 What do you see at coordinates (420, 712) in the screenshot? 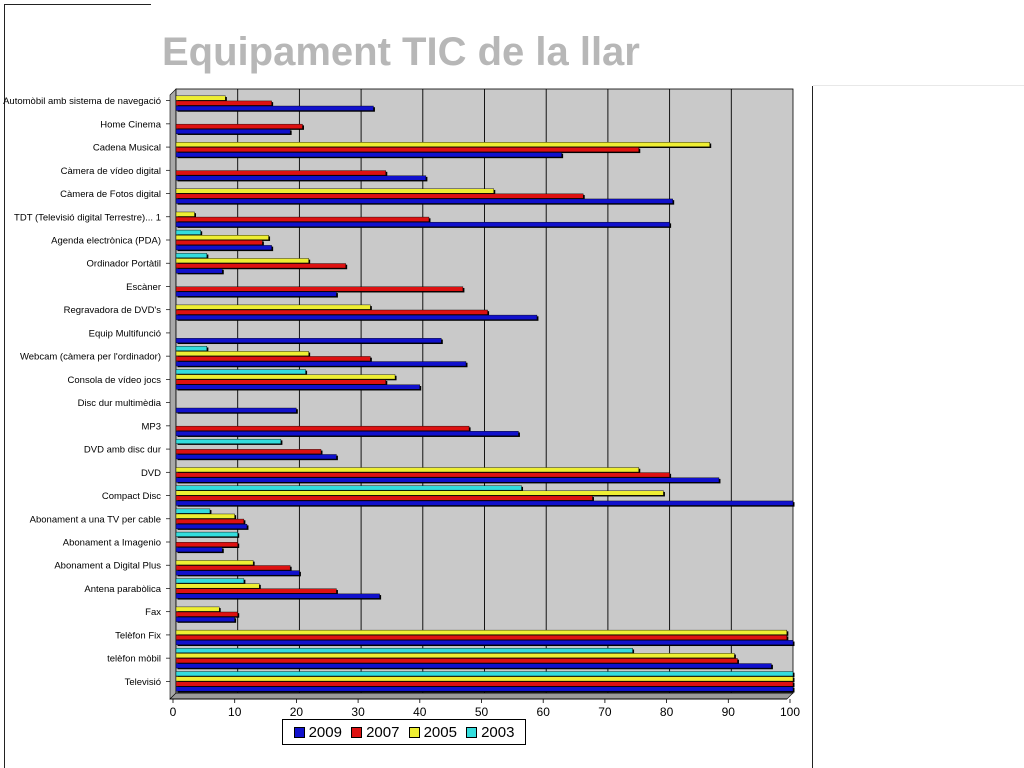
I see `x-tick-label: 40` at bounding box center [420, 712].